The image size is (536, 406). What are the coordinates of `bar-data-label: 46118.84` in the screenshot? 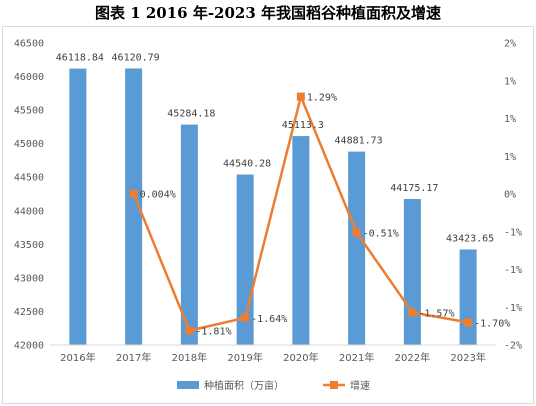 It's located at (80, 58).